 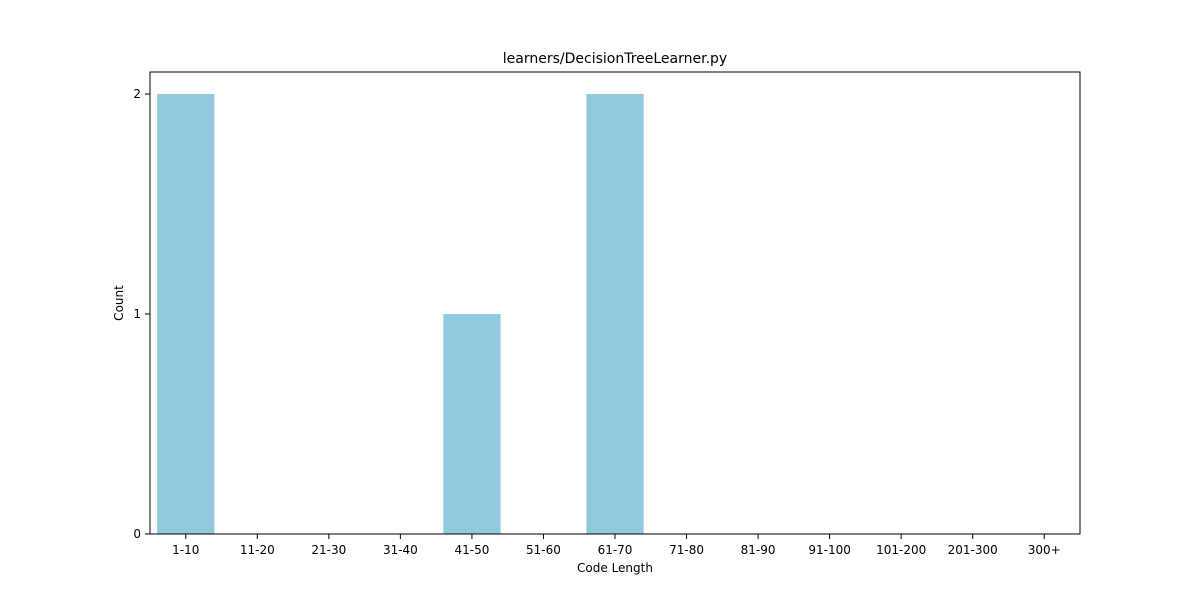 What do you see at coordinates (615, 568) in the screenshot?
I see `x-axis-label: Code Length` at bounding box center [615, 568].